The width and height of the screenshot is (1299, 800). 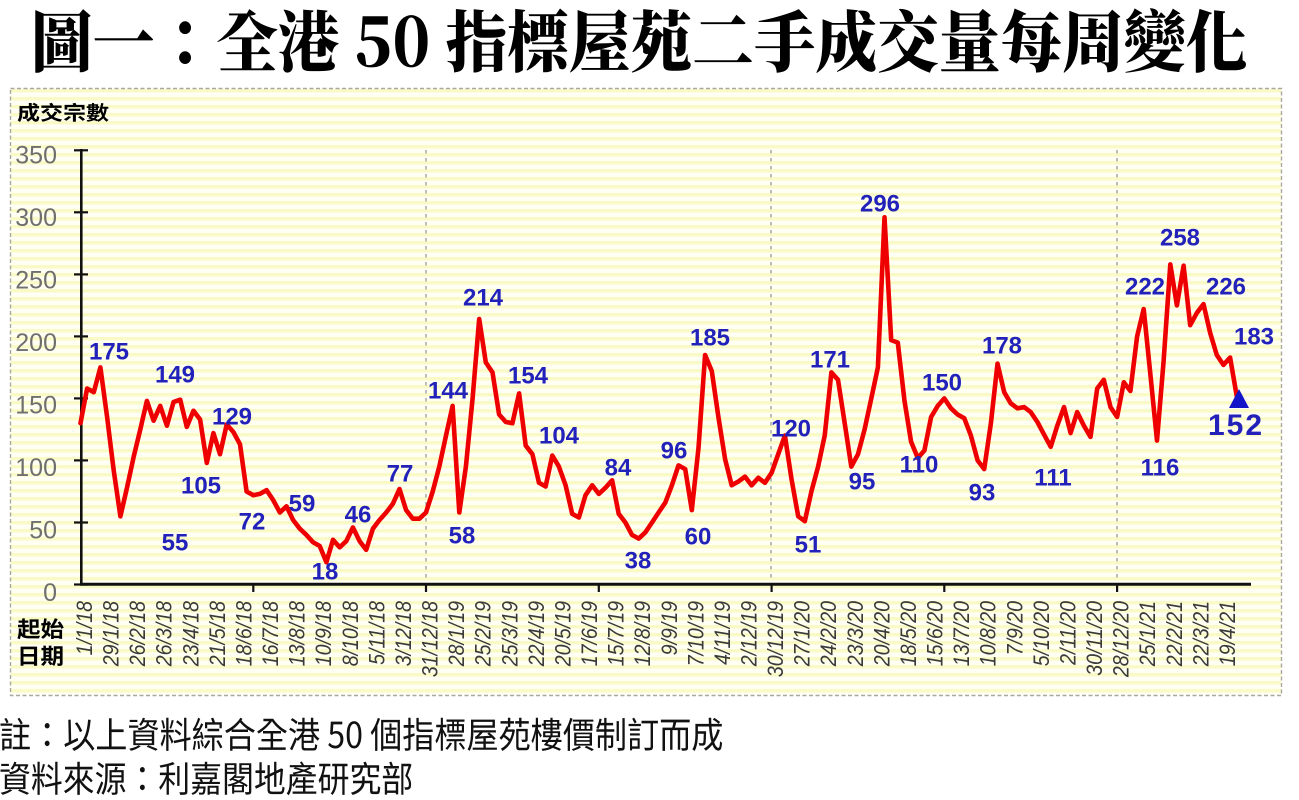 I want to click on svg-text: 10/9/18, so click(x=324, y=634).